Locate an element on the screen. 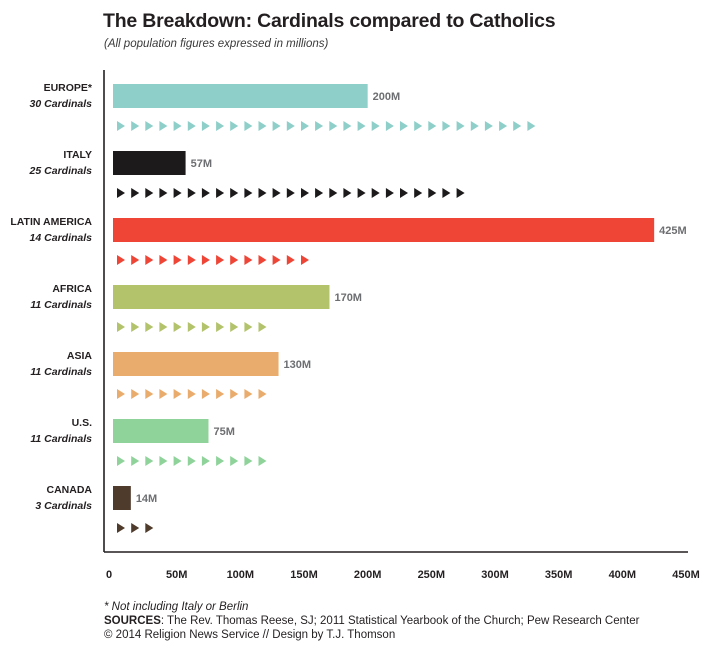 This screenshot has height=652, width=704. value-label: 170M is located at coordinates (348, 298).